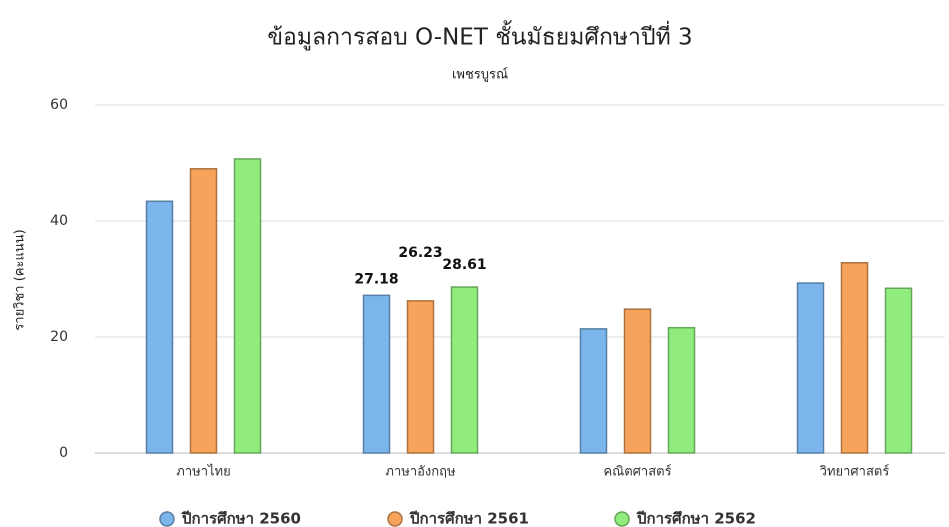 The width and height of the screenshot is (949, 527). What do you see at coordinates (63, 453) in the screenshot?
I see `y-tick-label: 0` at bounding box center [63, 453].